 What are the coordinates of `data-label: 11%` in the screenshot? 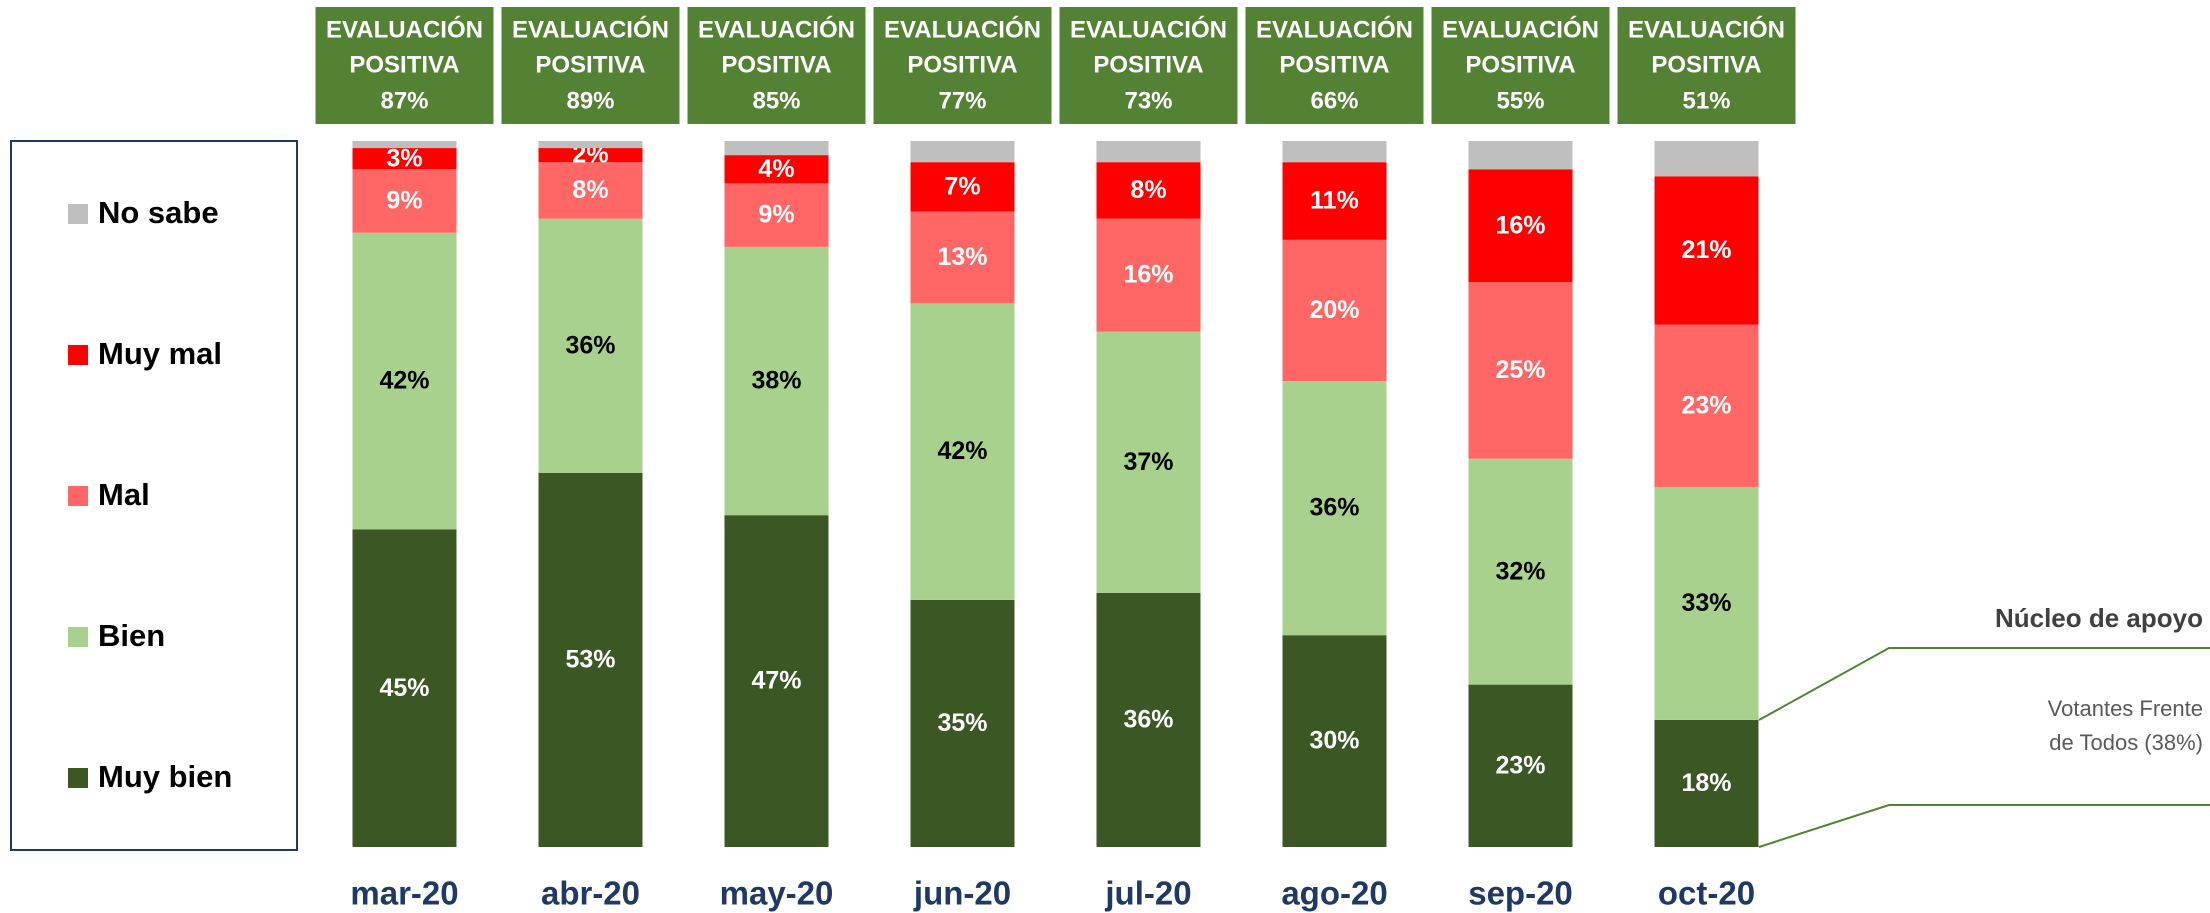 It's located at (1334, 201).